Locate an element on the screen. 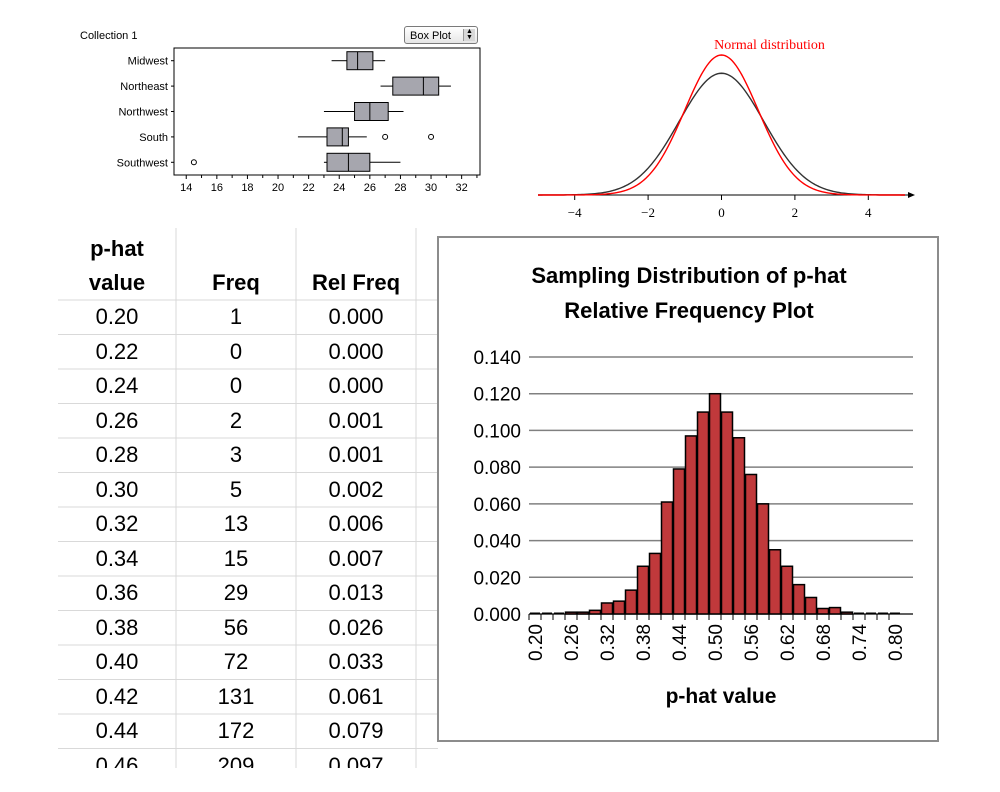 The height and width of the screenshot is (792, 1000). comparison-curve-dark is located at coordinates (721, 134).